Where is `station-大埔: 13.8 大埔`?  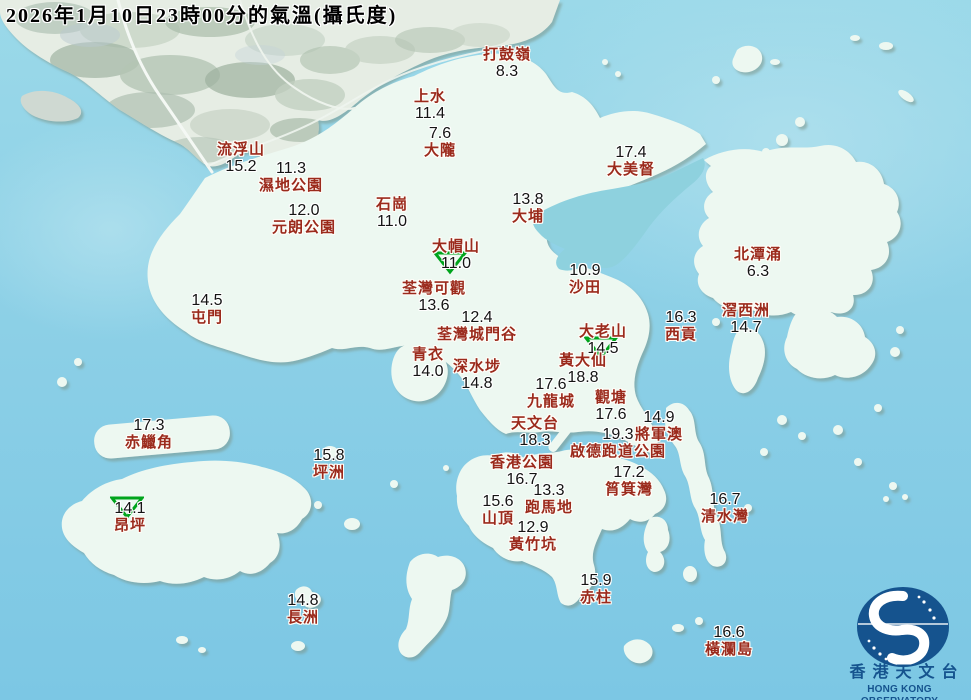 station-大埔: 13.8 大埔 is located at coordinates (528, 209).